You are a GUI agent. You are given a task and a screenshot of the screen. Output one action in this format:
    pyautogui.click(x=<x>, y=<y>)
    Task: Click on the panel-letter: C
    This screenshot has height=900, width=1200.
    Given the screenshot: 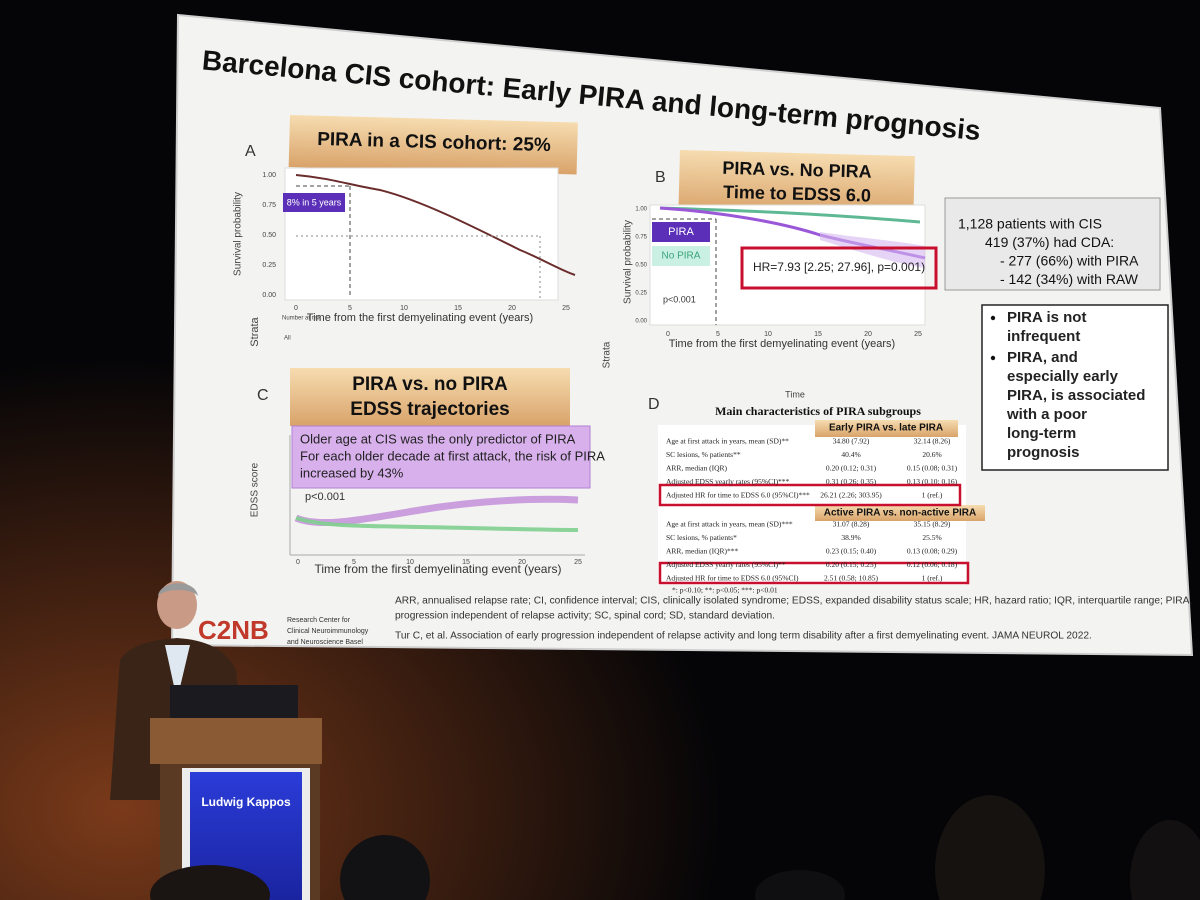 What is the action you would take?
    pyautogui.click(x=263, y=395)
    